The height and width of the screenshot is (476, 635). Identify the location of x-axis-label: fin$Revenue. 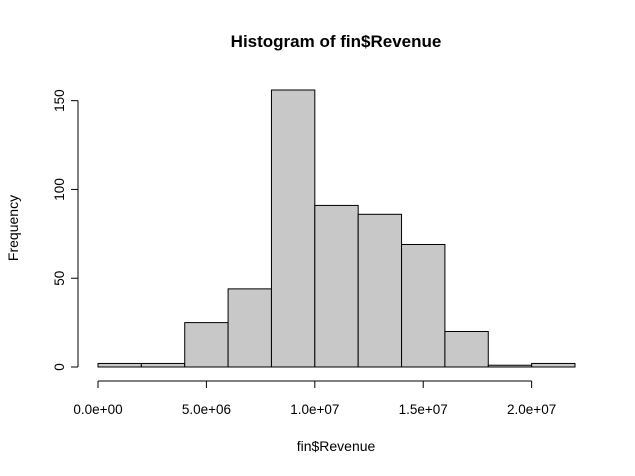
(336, 446).